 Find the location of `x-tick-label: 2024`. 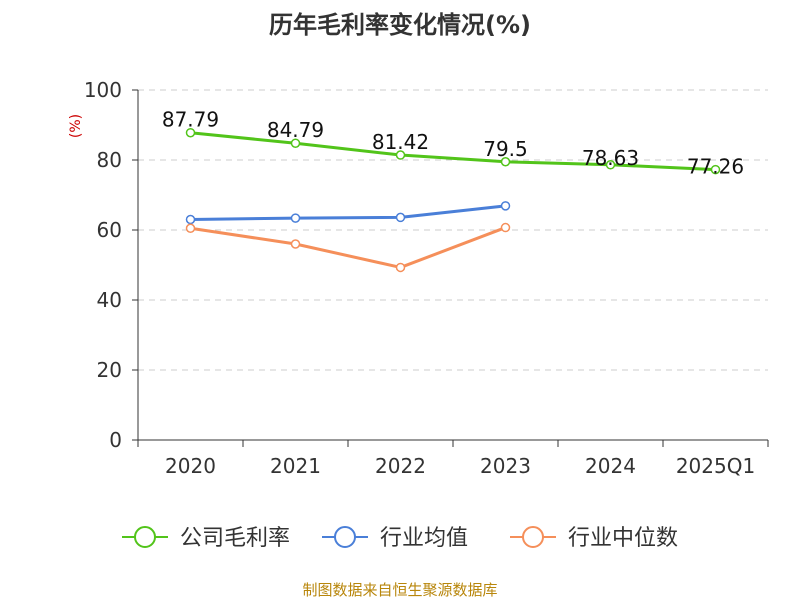

x-tick-label: 2024 is located at coordinates (610, 466).